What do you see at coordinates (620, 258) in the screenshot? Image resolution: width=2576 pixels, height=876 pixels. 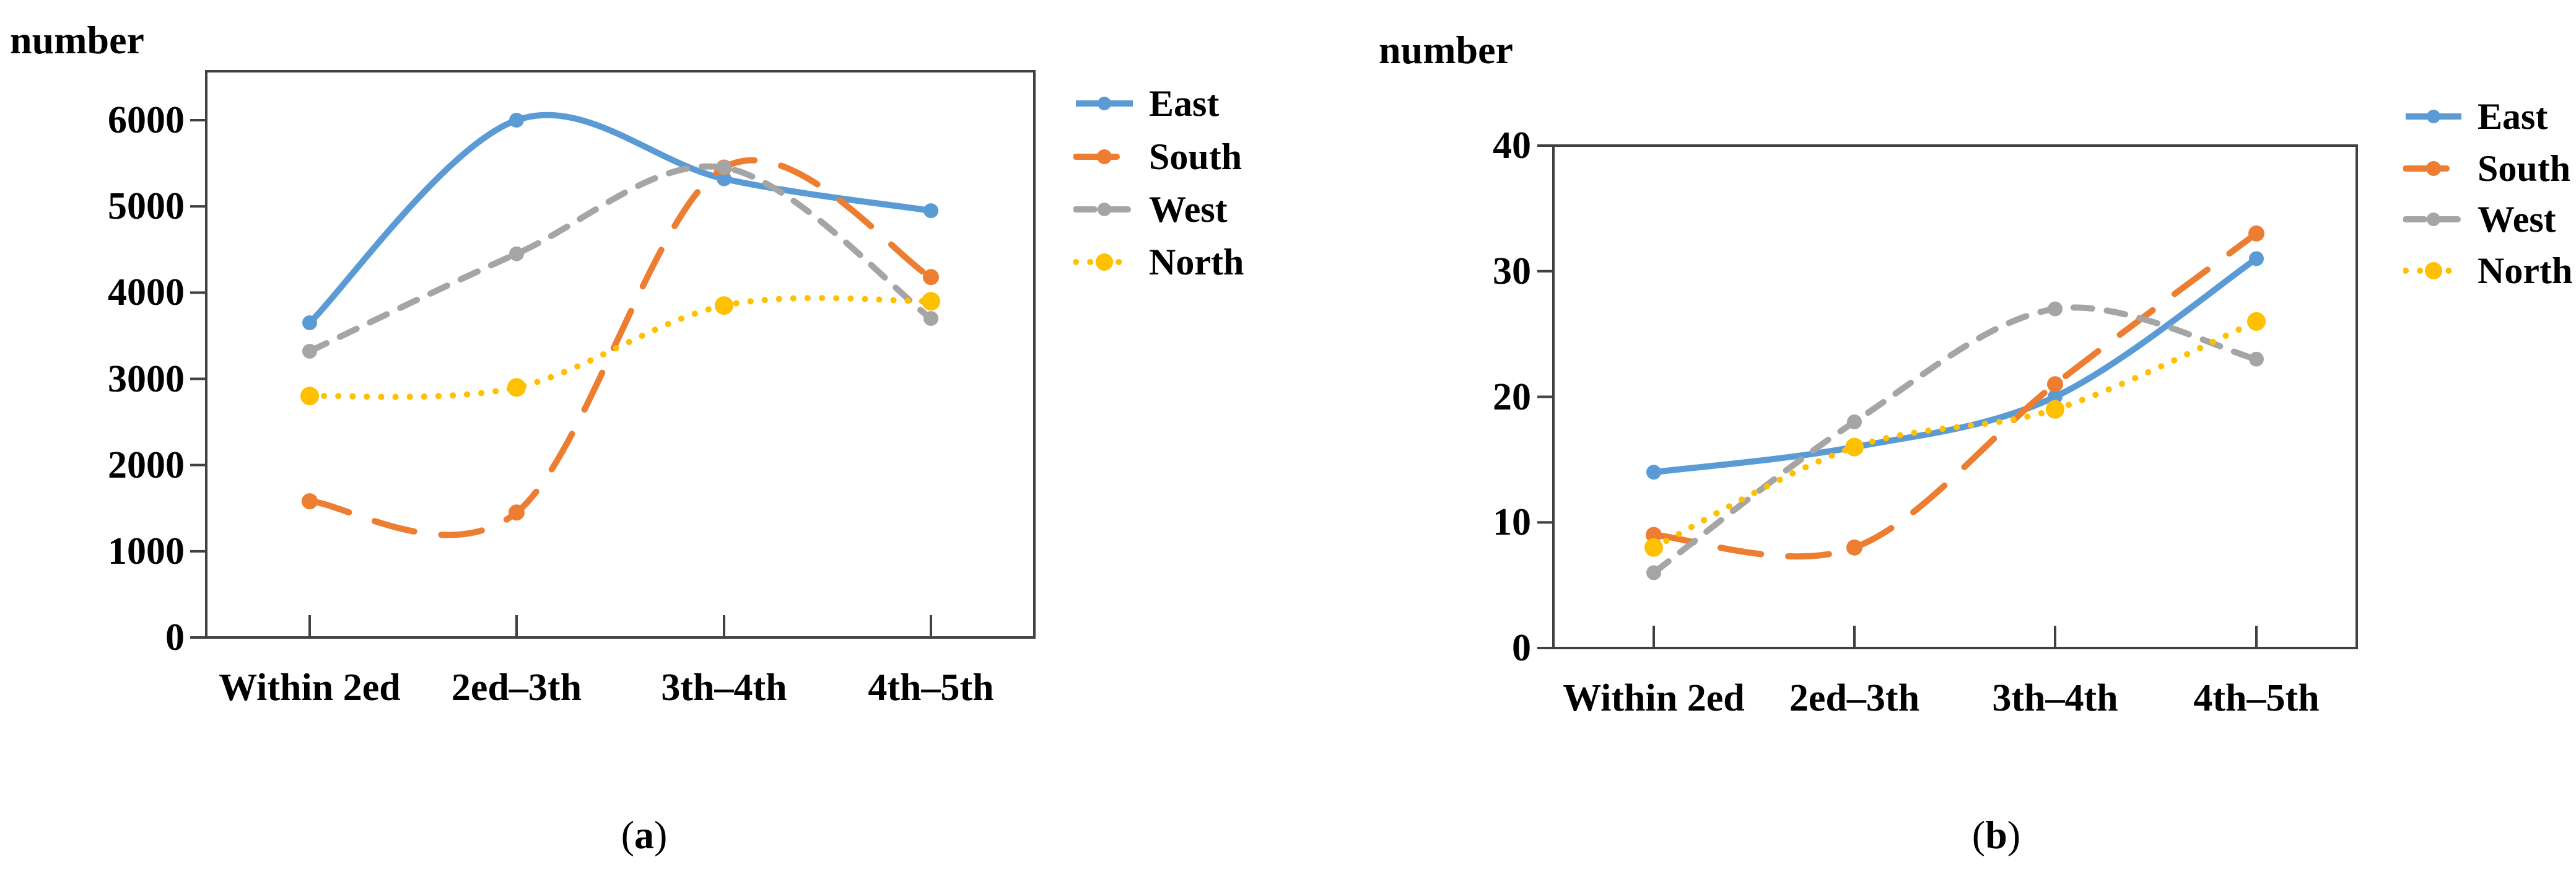 I see `series-west-line-a` at bounding box center [620, 258].